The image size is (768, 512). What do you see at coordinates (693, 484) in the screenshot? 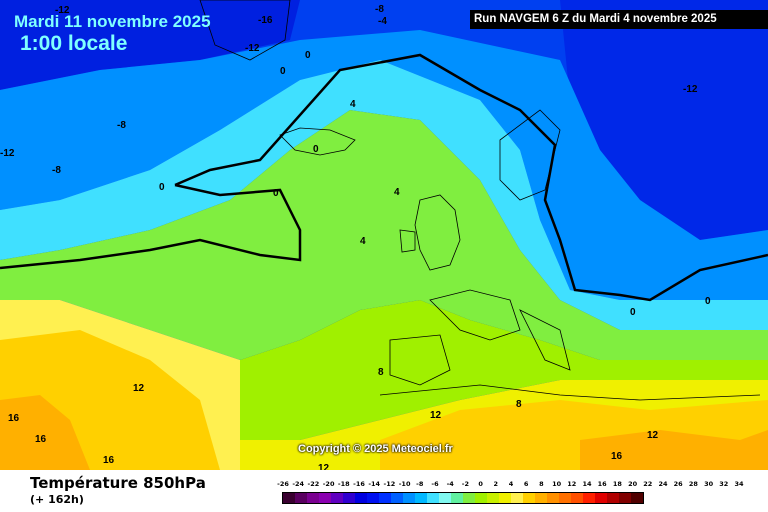
I see `colorbar-label: 28` at bounding box center [693, 484].